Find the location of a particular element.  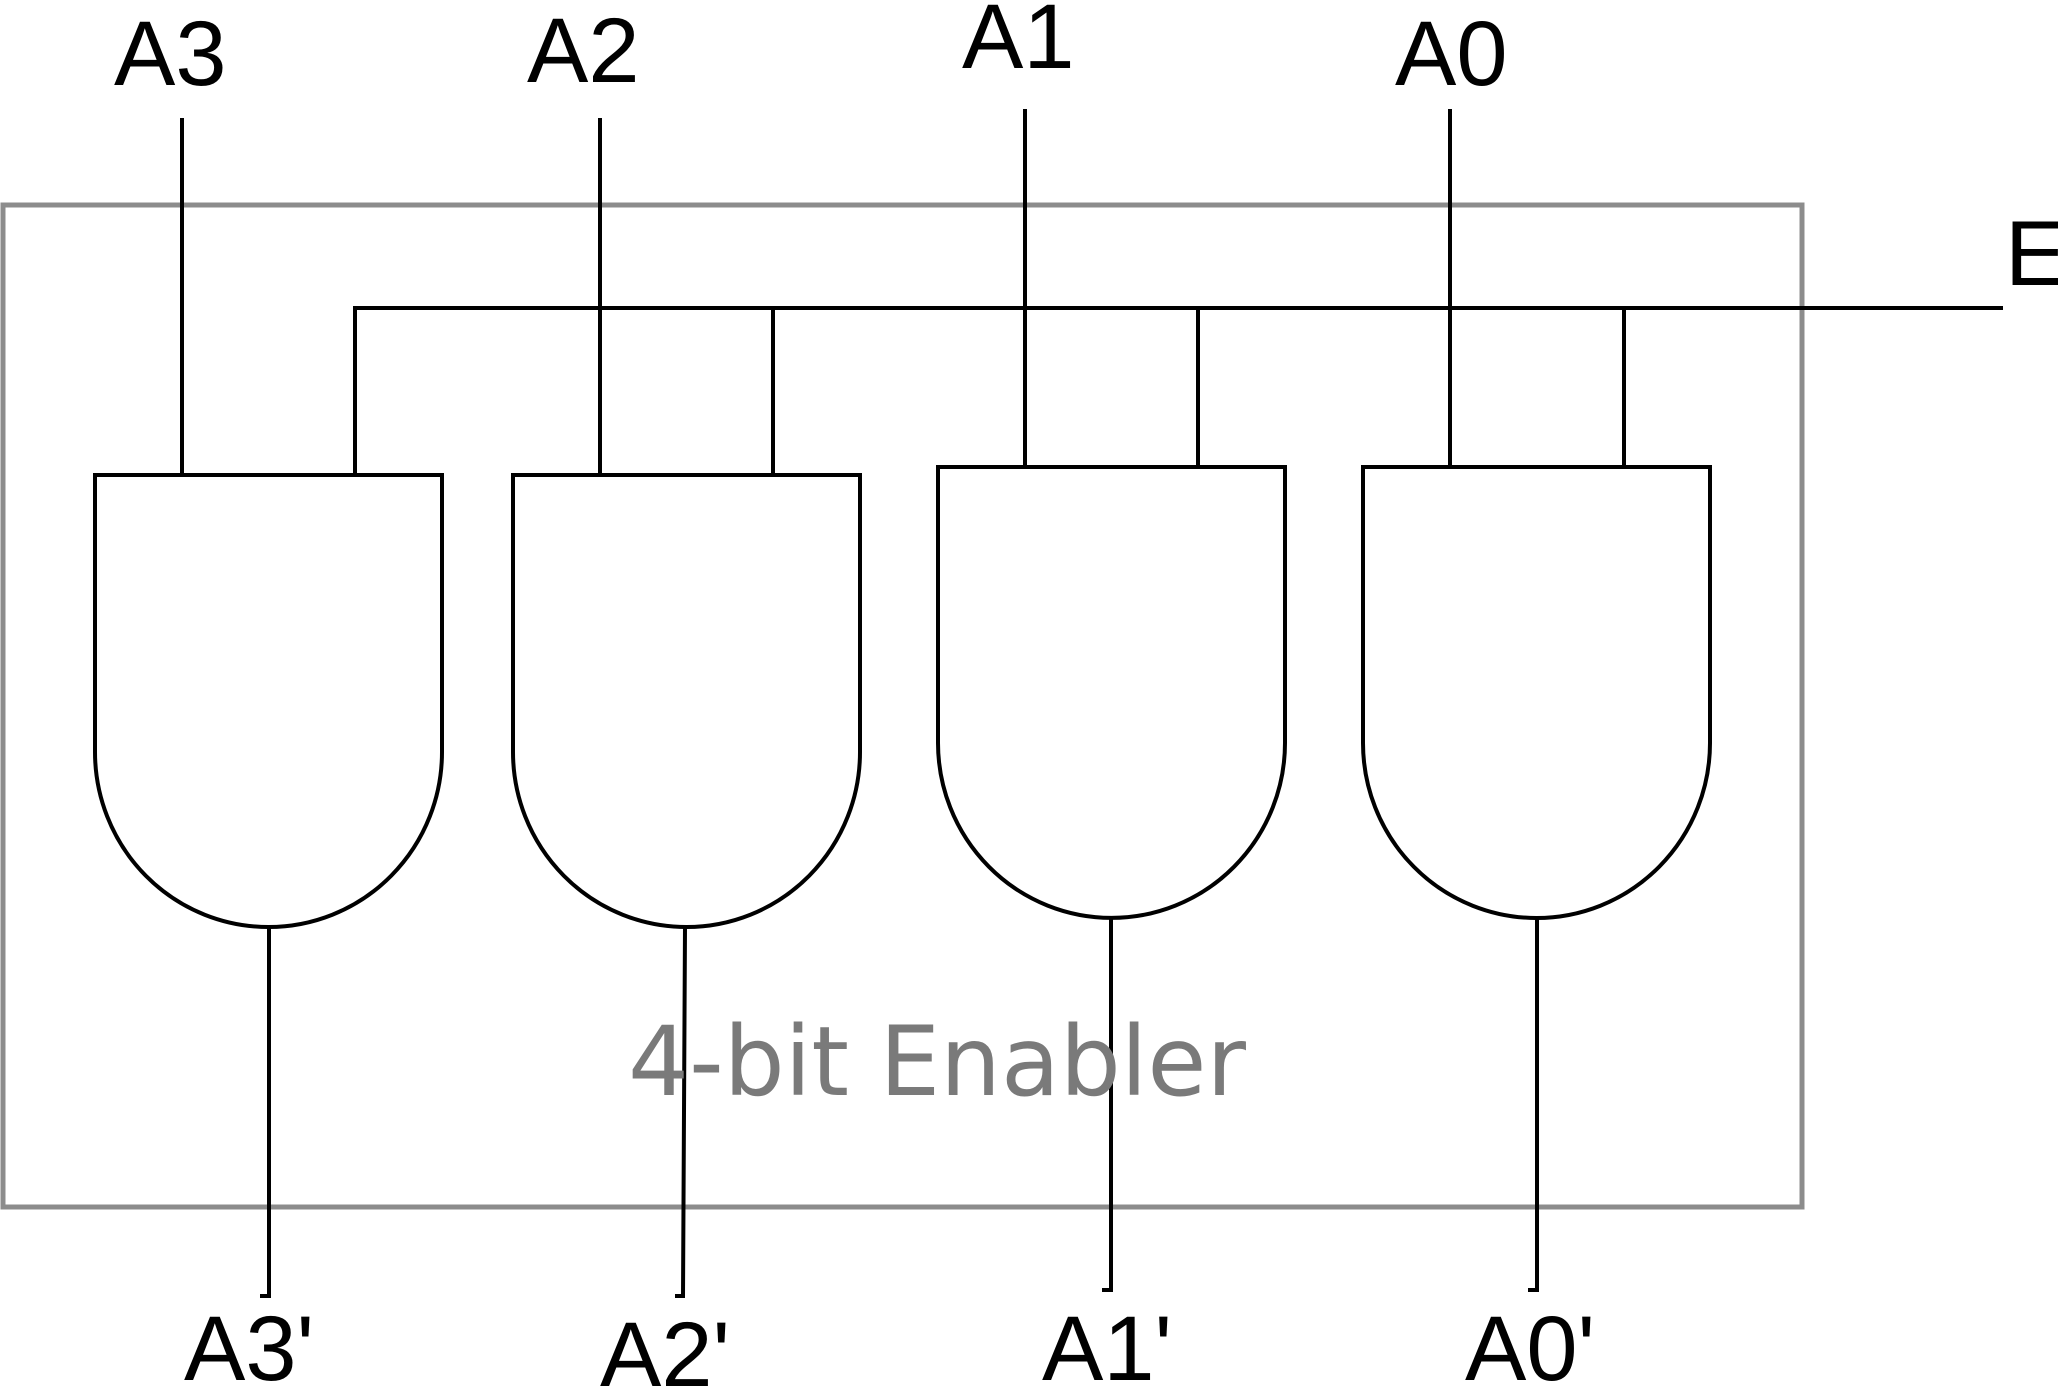

and-gate-a3 is located at coordinates (268, 701).